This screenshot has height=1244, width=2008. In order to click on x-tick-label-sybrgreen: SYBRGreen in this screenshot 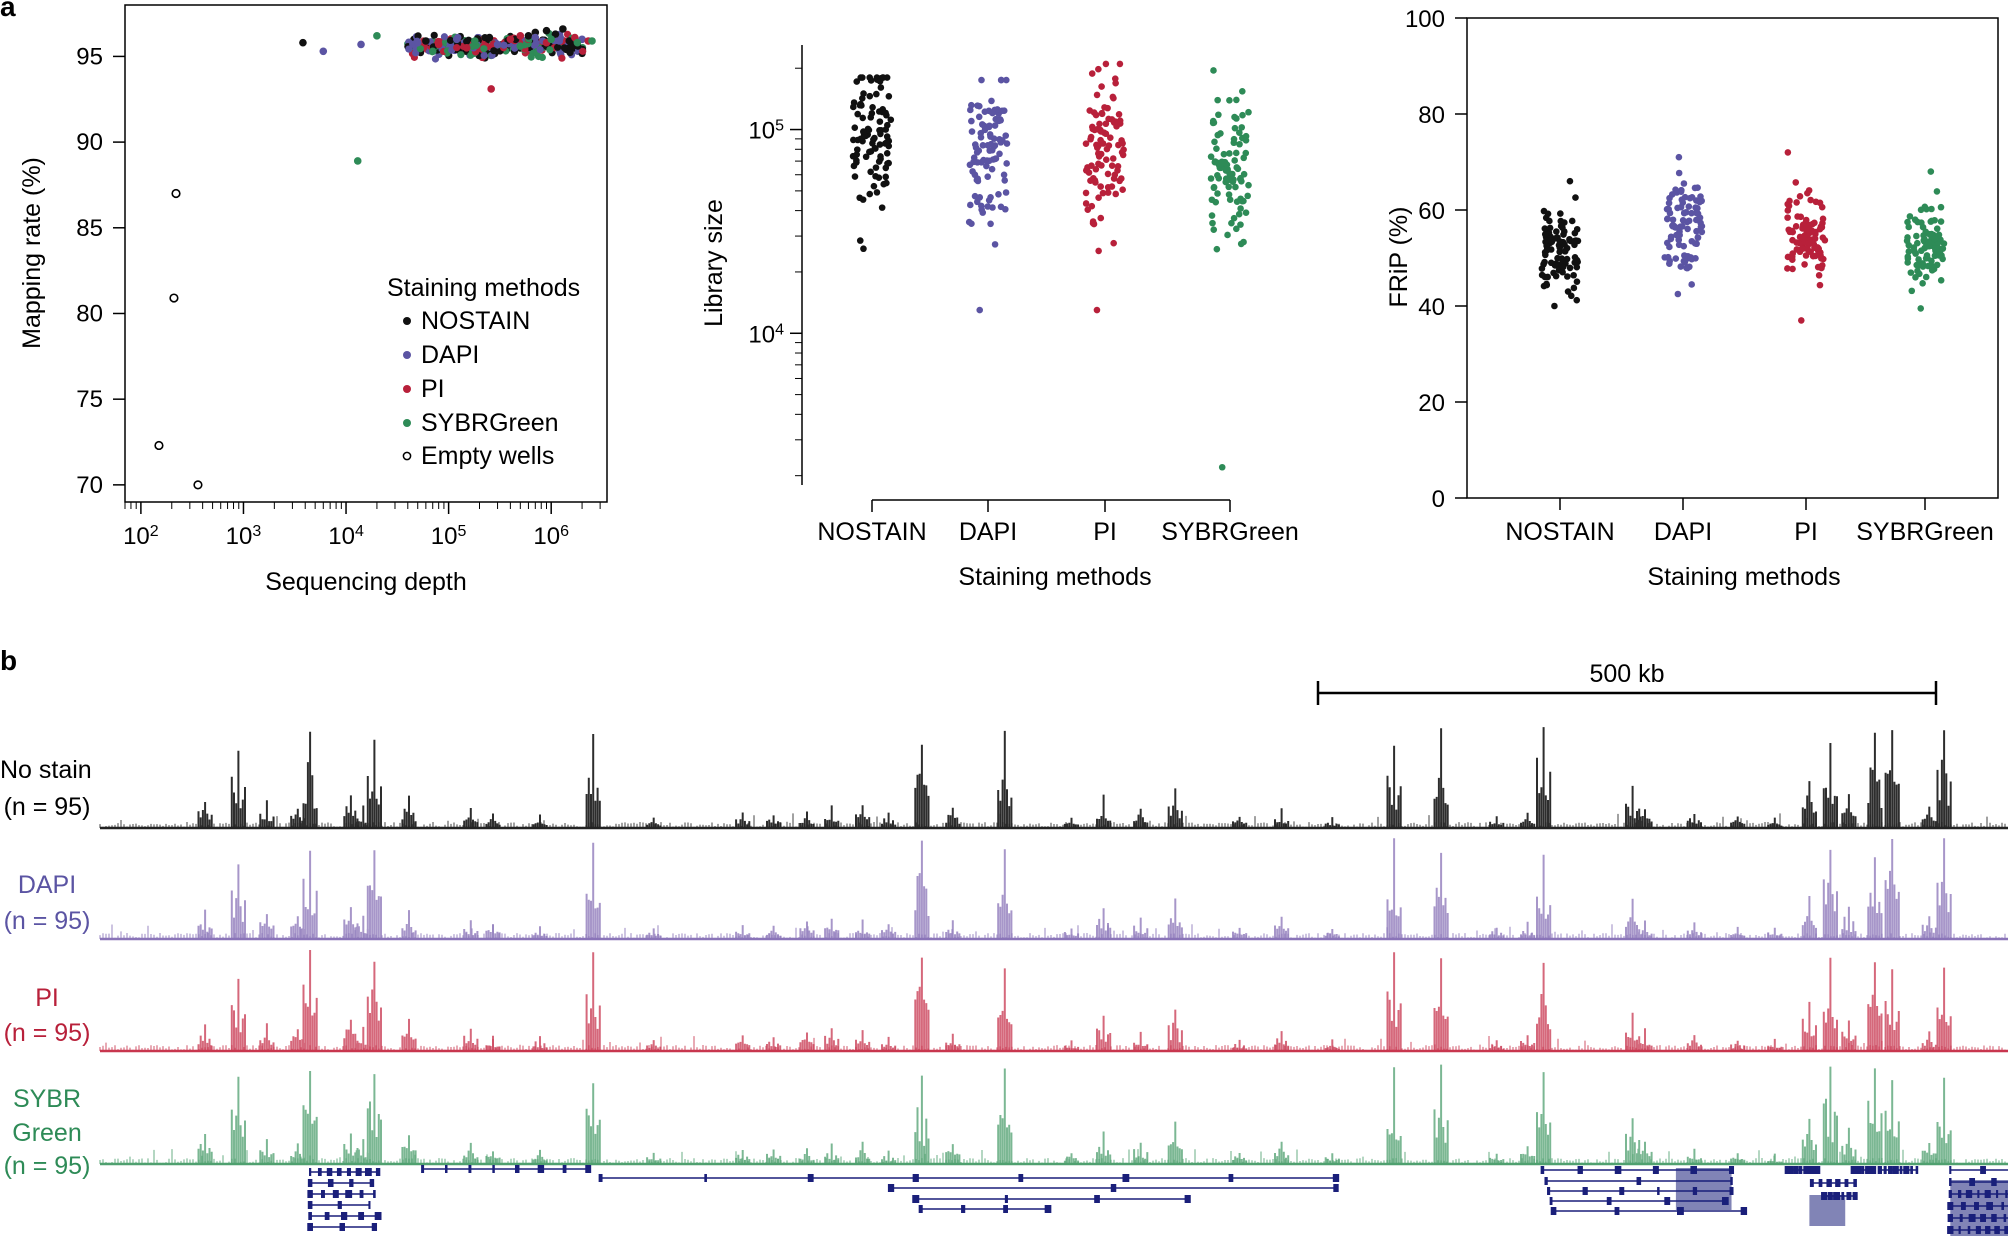, I will do `click(1925, 532)`.